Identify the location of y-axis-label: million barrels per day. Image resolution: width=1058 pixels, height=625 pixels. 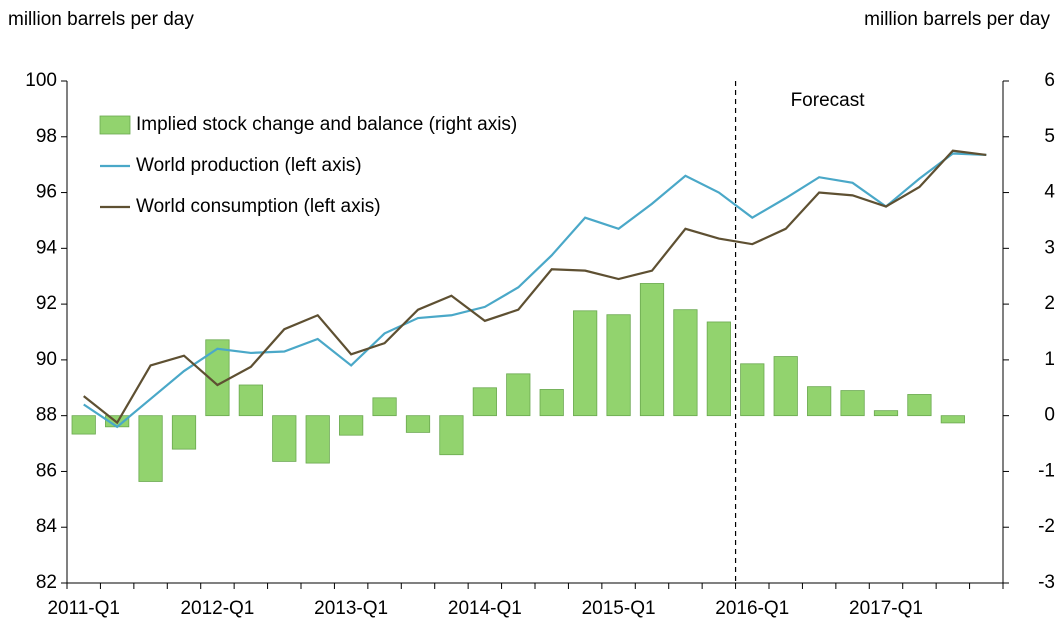
(101, 19).